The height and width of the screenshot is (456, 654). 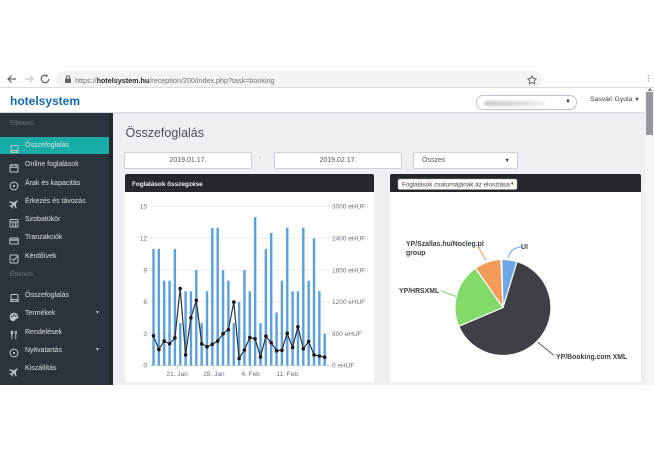 What do you see at coordinates (145, 366) in the screenshot?
I see `svg-text: 0` at bounding box center [145, 366].